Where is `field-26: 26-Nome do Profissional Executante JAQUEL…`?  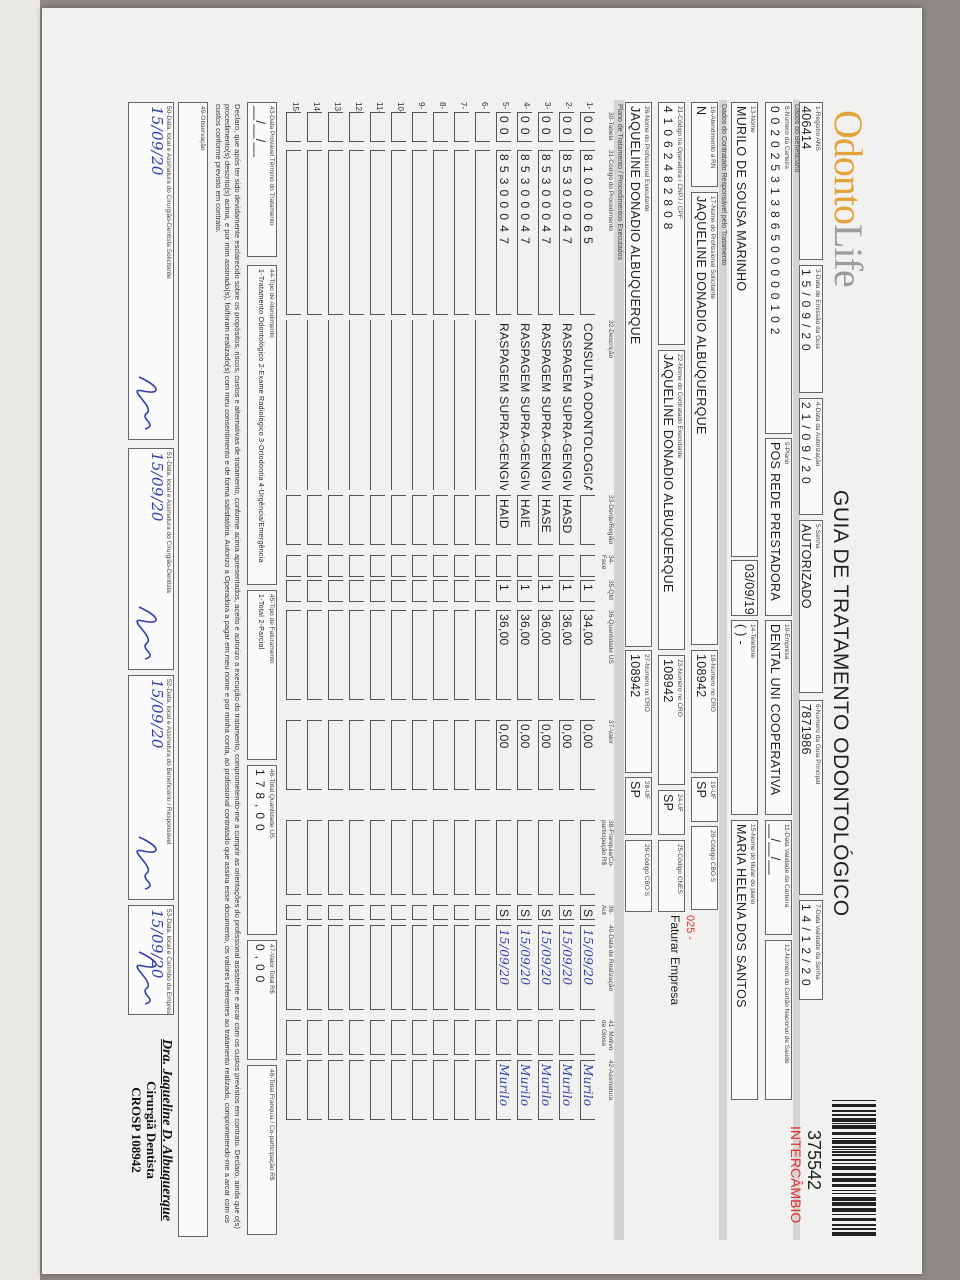 field-26: 26-Nome do Profissional Executante JAQUEL… is located at coordinates (638, 374).